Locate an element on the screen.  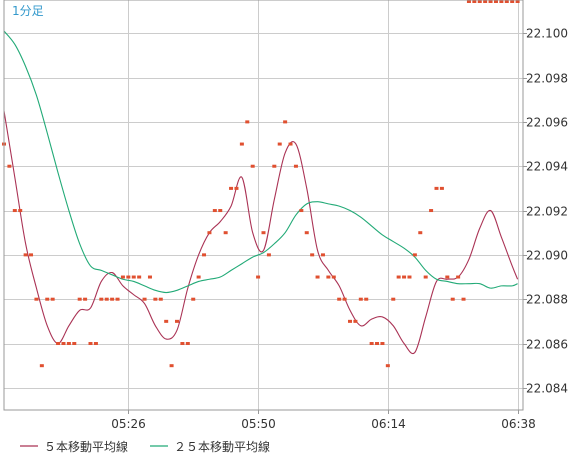
y-tick-label: 22.092 is located at coordinates (547, 212).